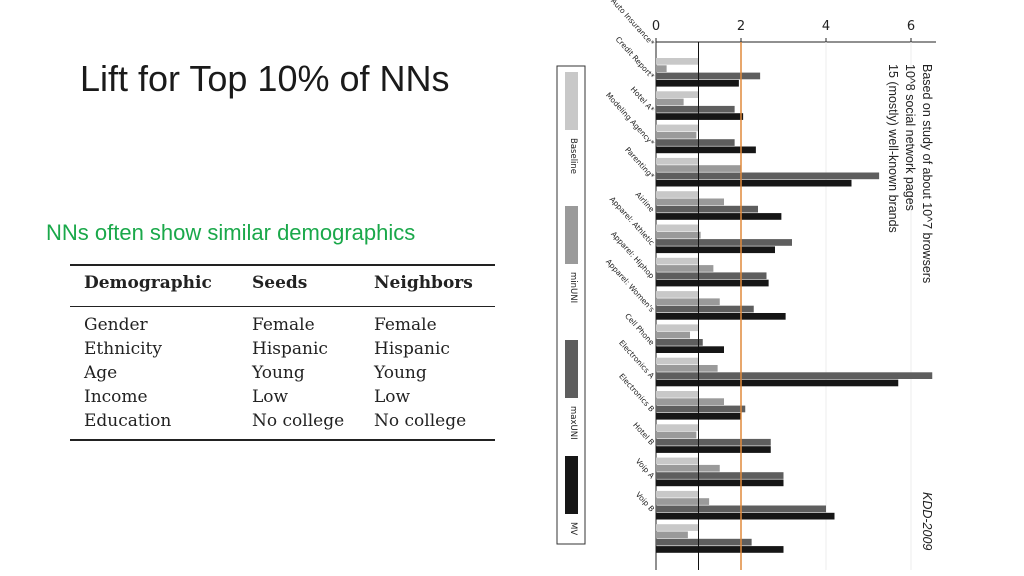 The width and height of the screenshot is (1024, 576). What do you see at coordinates (645, 202) in the screenshot?
I see `category-label: Airline` at bounding box center [645, 202].